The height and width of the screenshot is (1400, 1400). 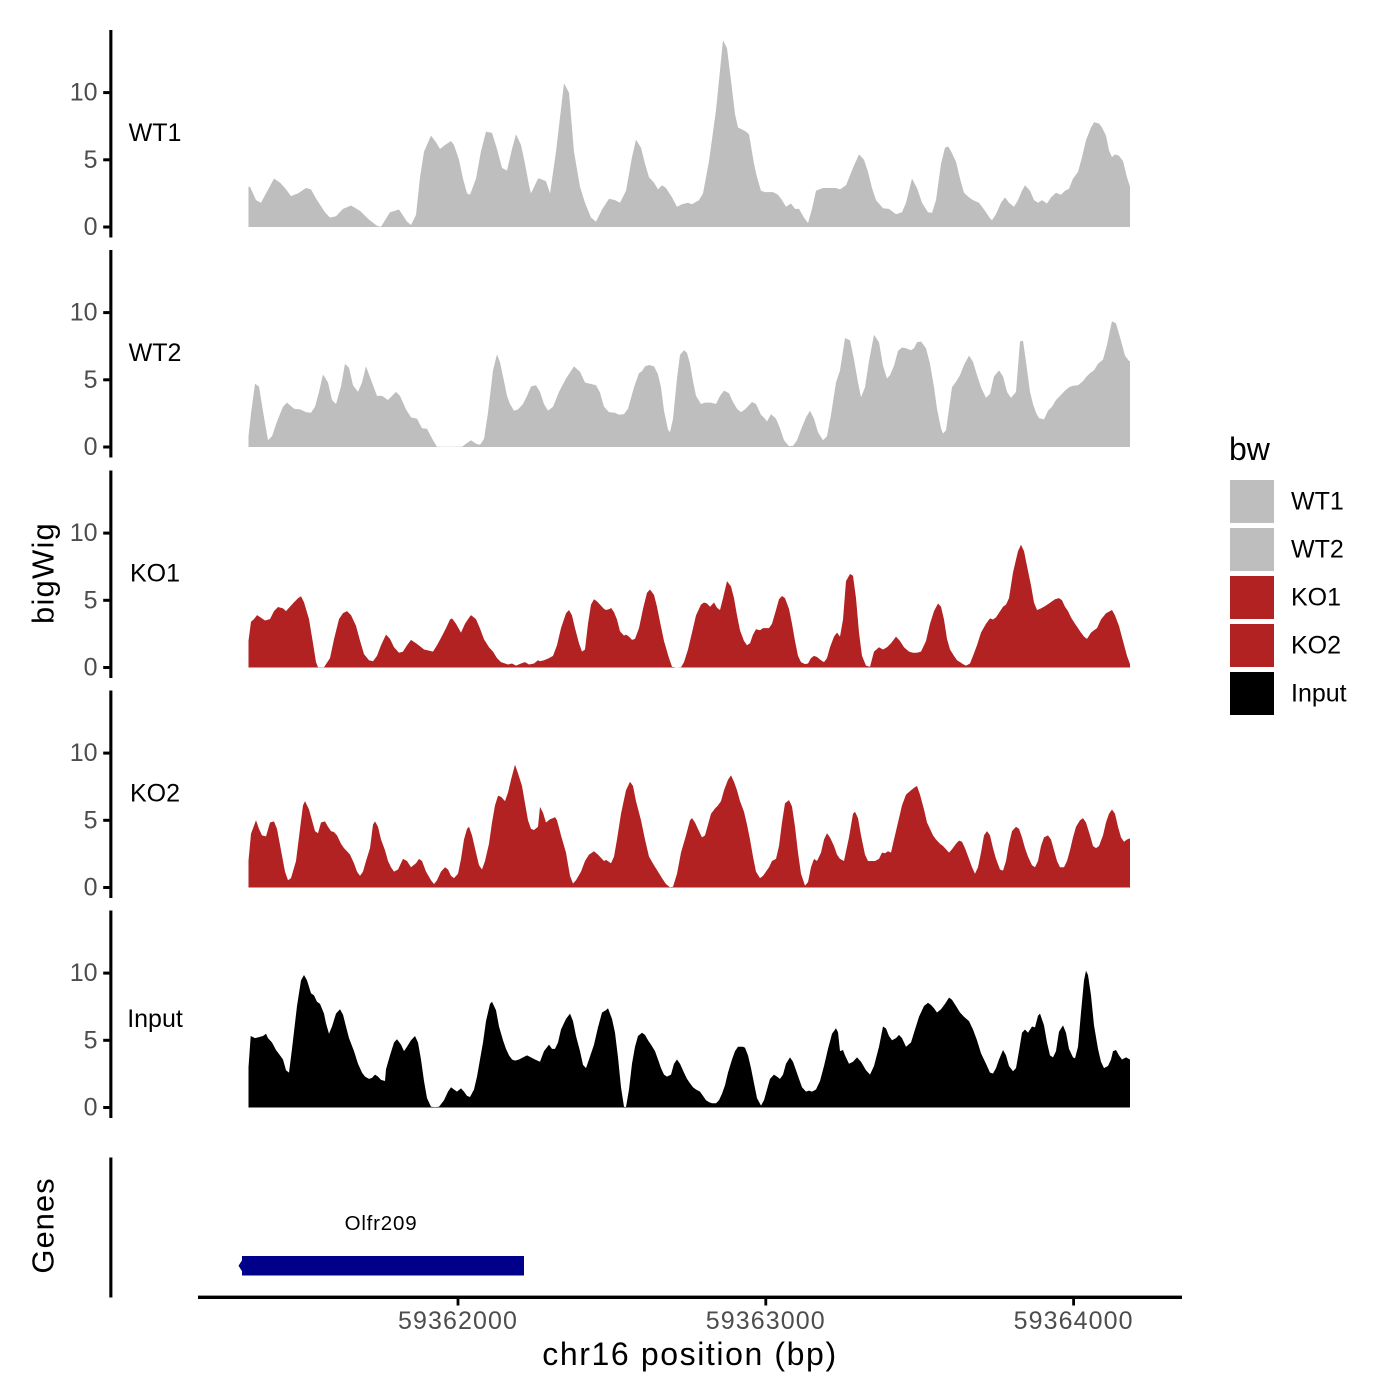 What do you see at coordinates (689, 1354) in the screenshot?
I see `svg-text: chr16 position (bp)` at bounding box center [689, 1354].